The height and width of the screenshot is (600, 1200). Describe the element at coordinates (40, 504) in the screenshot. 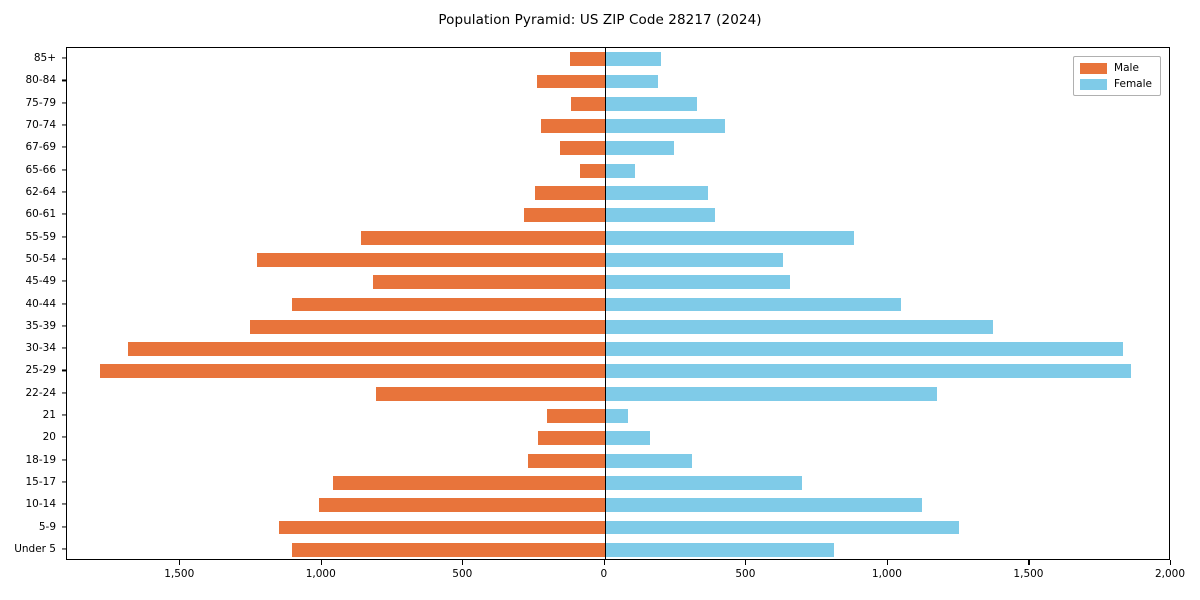

I see `y-tick-label-10-14: 10-14` at that location.